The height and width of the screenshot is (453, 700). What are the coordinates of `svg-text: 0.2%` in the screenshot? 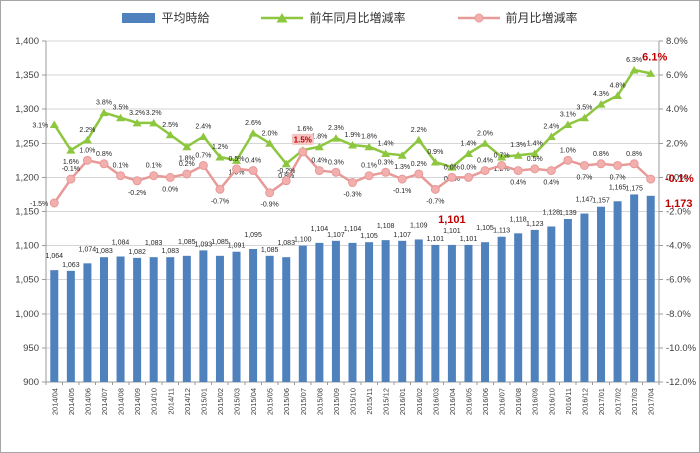 It's located at (419, 164).